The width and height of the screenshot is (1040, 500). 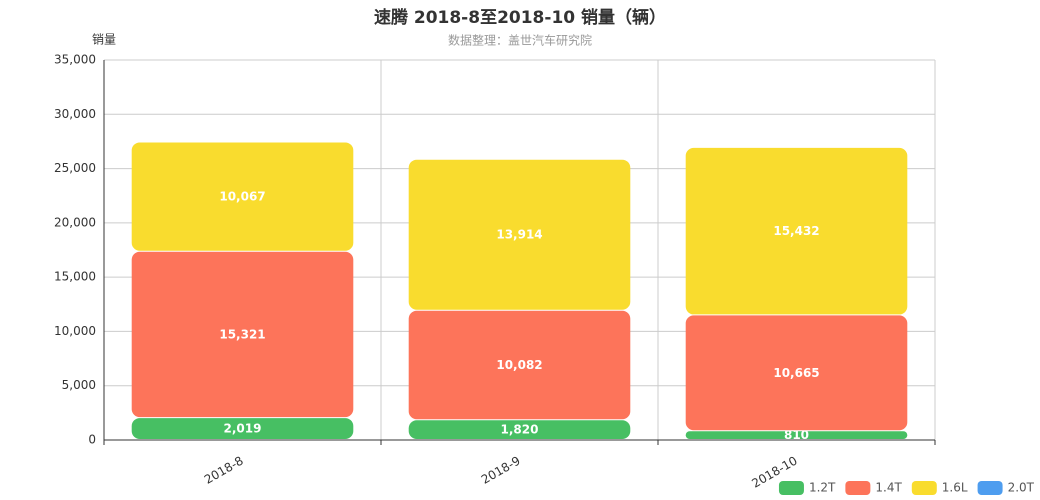 What do you see at coordinates (520, 40) in the screenshot?
I see `chart-subtitle: 数据整理：盖世汽车研究院` at bounding box center [520, 40].